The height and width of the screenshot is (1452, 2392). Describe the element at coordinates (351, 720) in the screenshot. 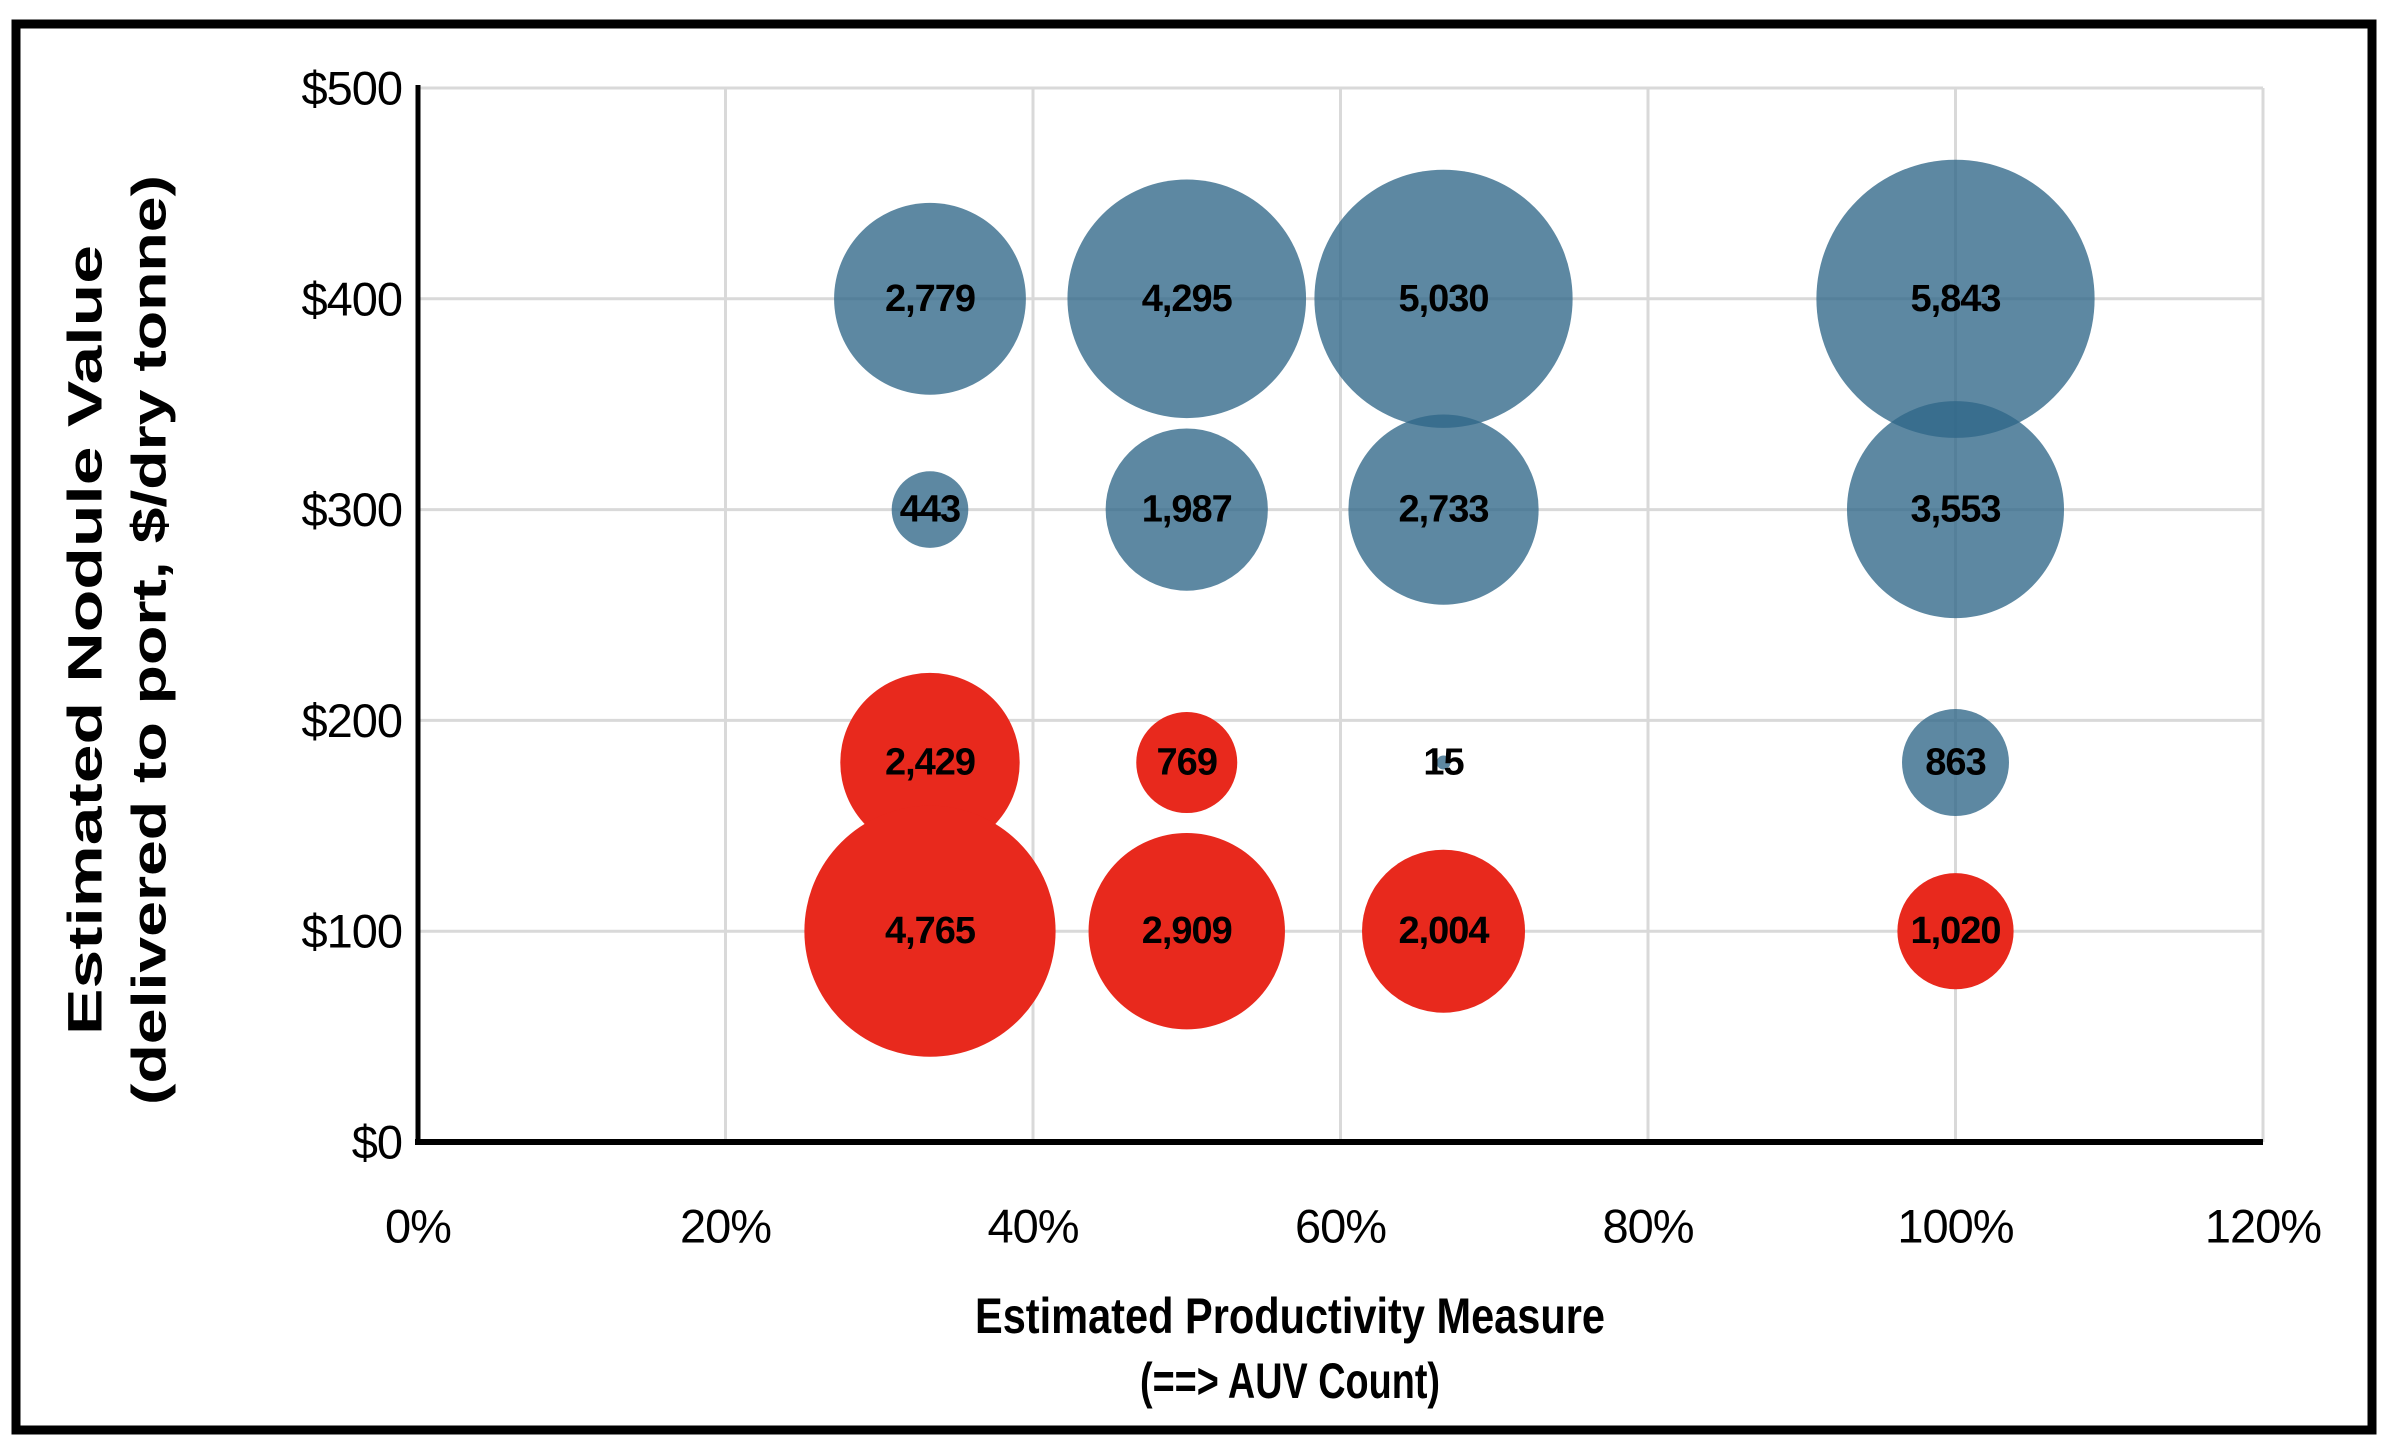

I see `y-tick-label: $200` at that location.